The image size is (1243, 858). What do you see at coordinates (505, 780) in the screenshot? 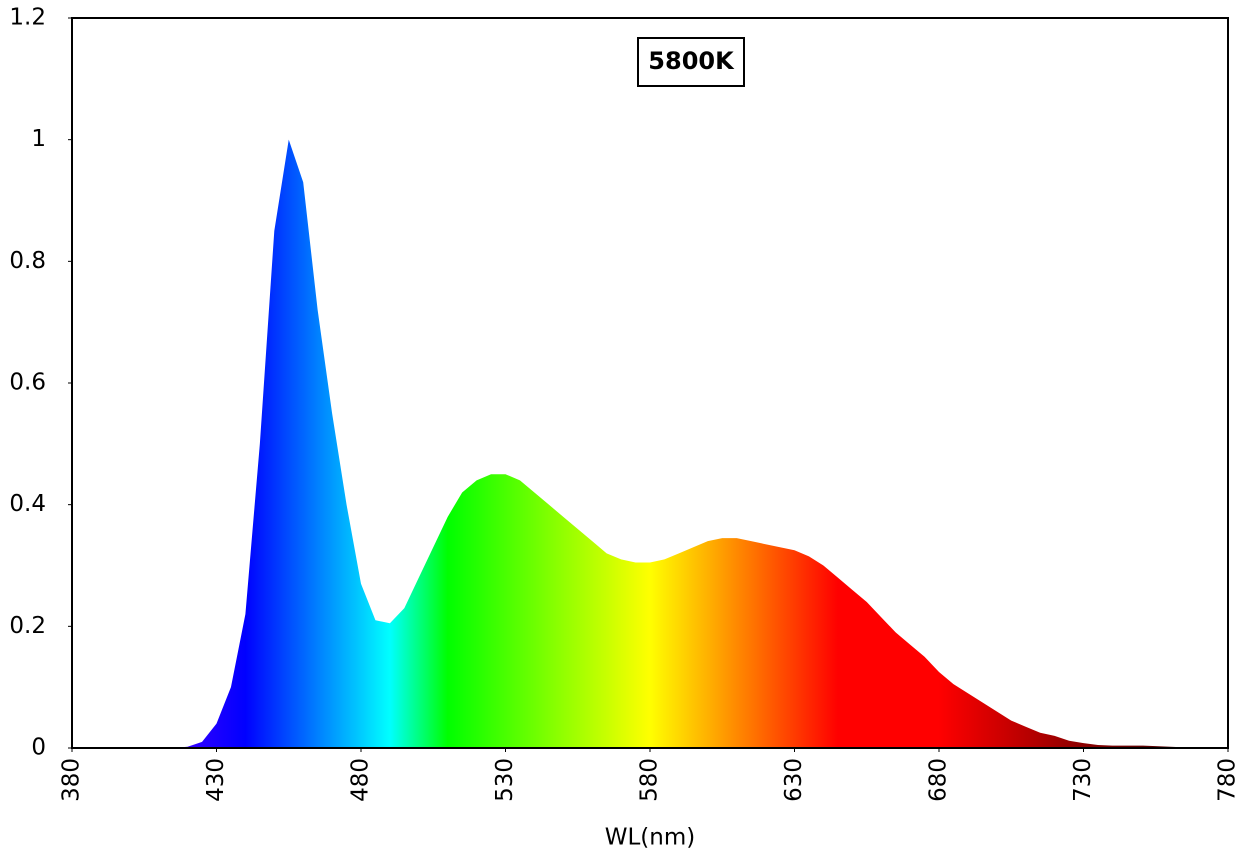
I see `x-tick-label: 530` at bounding box center [505, 780].